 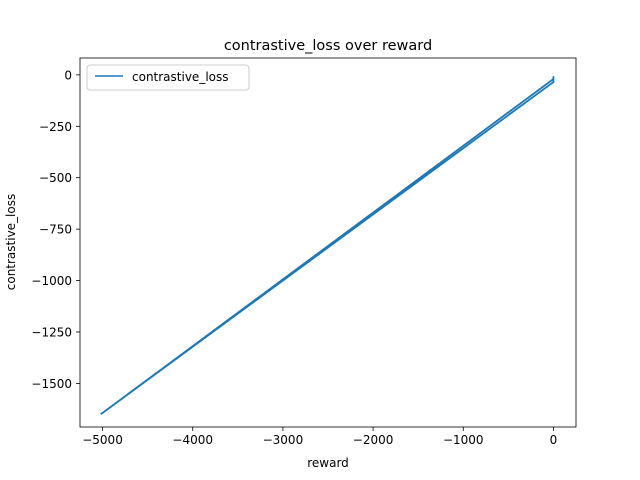 What do you see at coordinates (102, 440) in the screenshot?
I see `x-tick-label: −5000` at bounding box center [102, 440].